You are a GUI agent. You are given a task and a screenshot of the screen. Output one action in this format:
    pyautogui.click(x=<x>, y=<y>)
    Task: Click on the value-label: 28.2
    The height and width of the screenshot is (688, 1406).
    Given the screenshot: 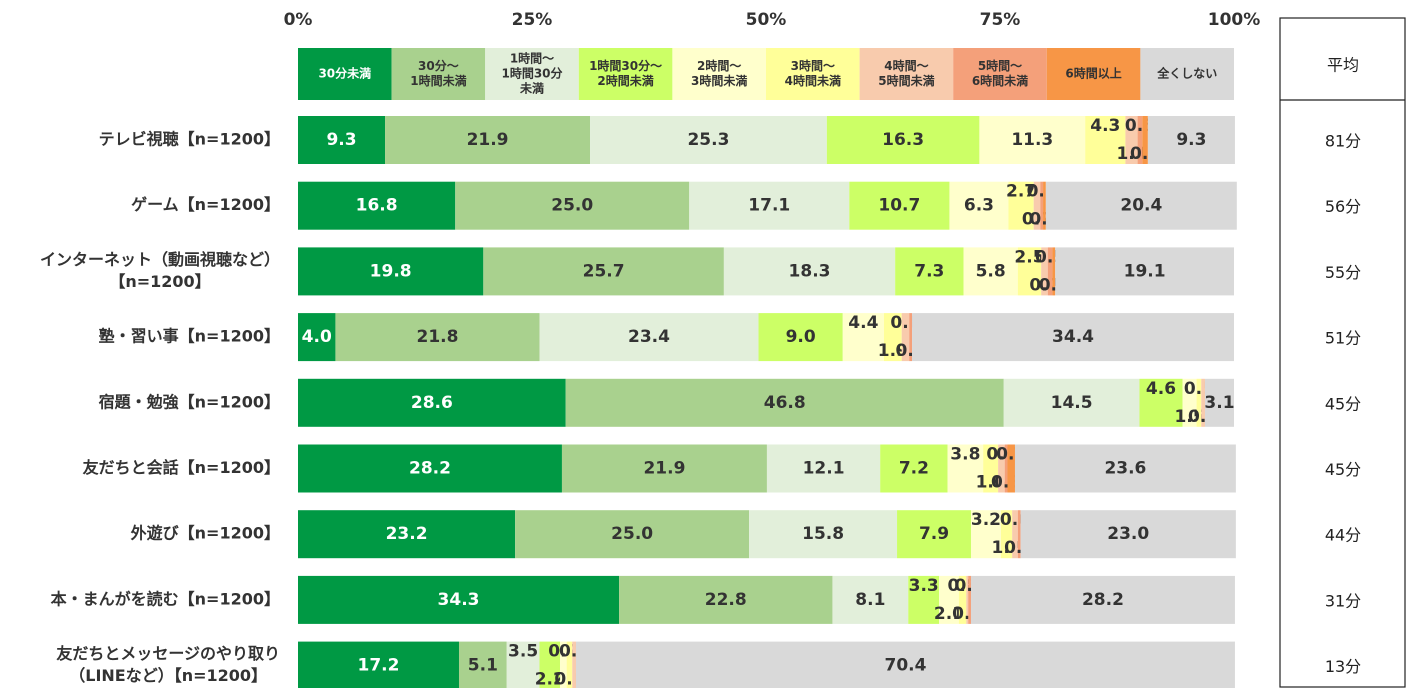 What is the action you would take?
    pyautogui.click(x=430, y=469)
    